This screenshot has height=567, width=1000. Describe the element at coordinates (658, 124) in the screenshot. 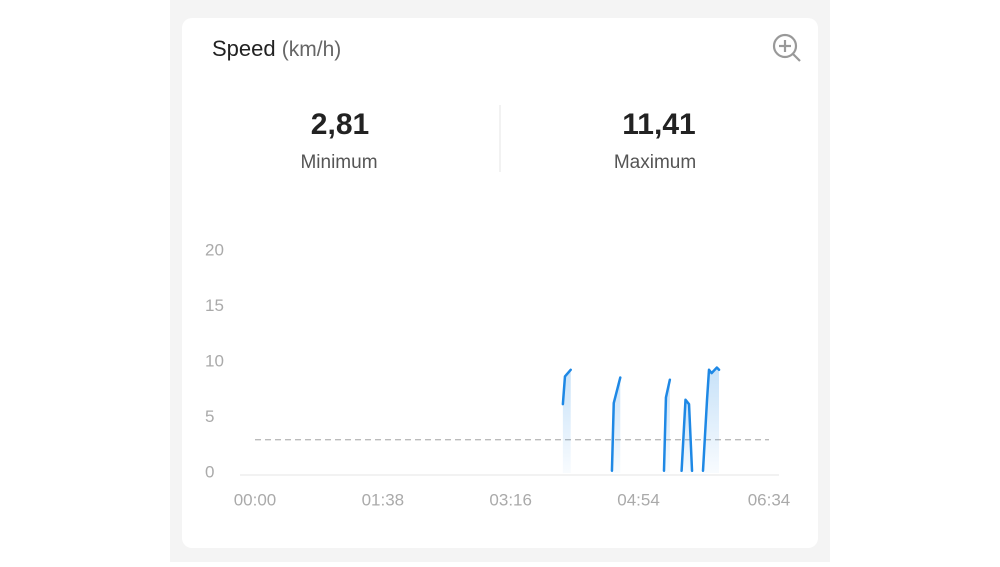

I see `stat-value: 11,41` at that location.